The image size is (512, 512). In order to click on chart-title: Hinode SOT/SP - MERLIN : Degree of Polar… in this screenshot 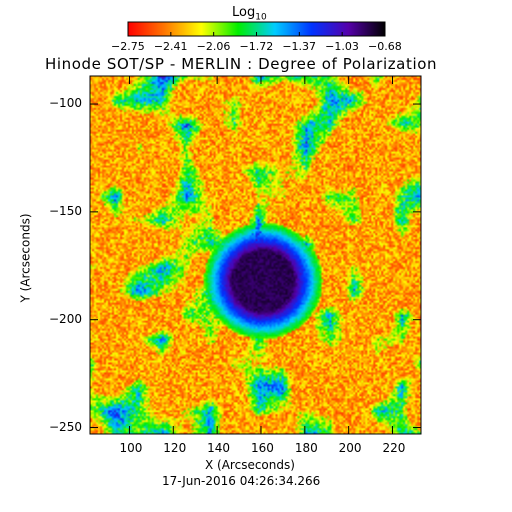, I will do `click(241, 64)`.